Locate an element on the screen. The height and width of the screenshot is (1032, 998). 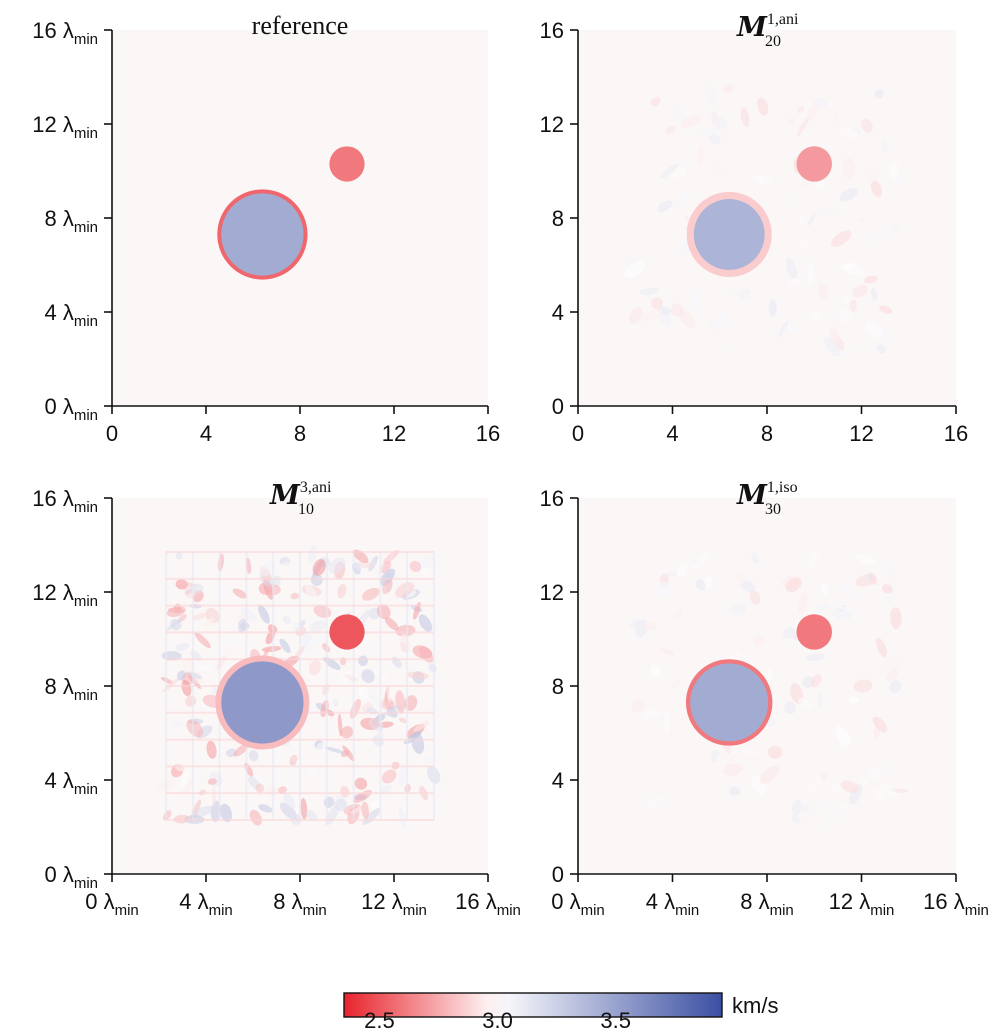
colorbar-tick-label: 3.5 is located at coordinates (615, 1020).